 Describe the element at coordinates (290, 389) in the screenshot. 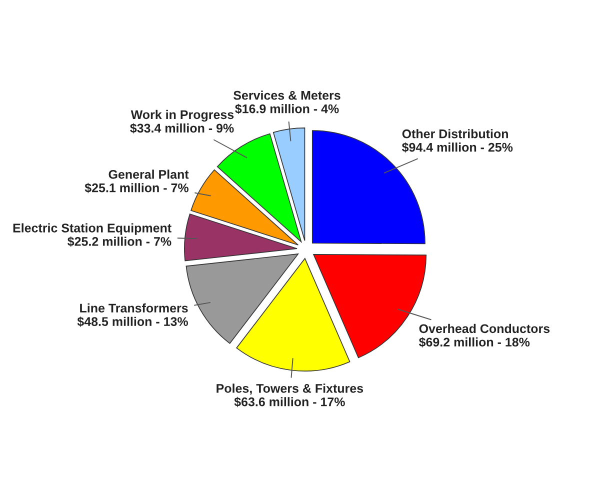

I see `slice-label: Poles, Towers & Fixtures` at that location.